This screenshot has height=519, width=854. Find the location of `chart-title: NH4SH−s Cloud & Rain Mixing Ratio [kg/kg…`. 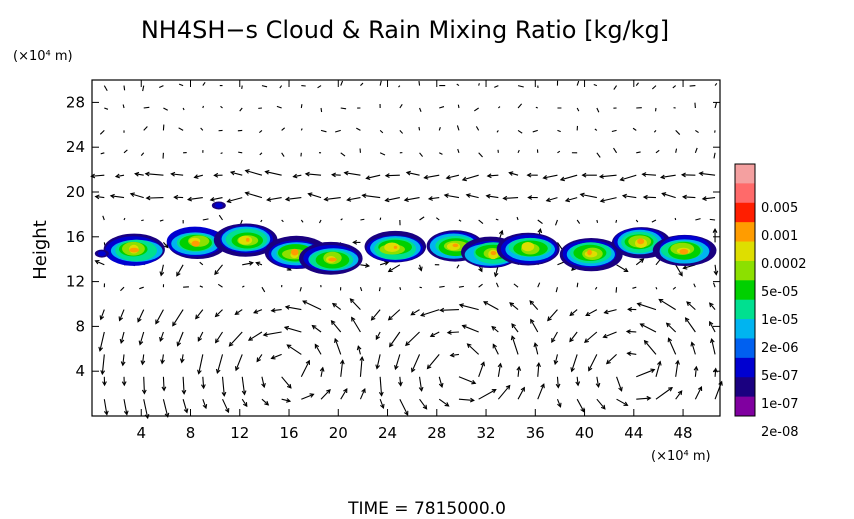

chart-title: NH4SH−s Cloud & Rain Mixing Ratio [kg/kg… is located at coordinates (405, 30).